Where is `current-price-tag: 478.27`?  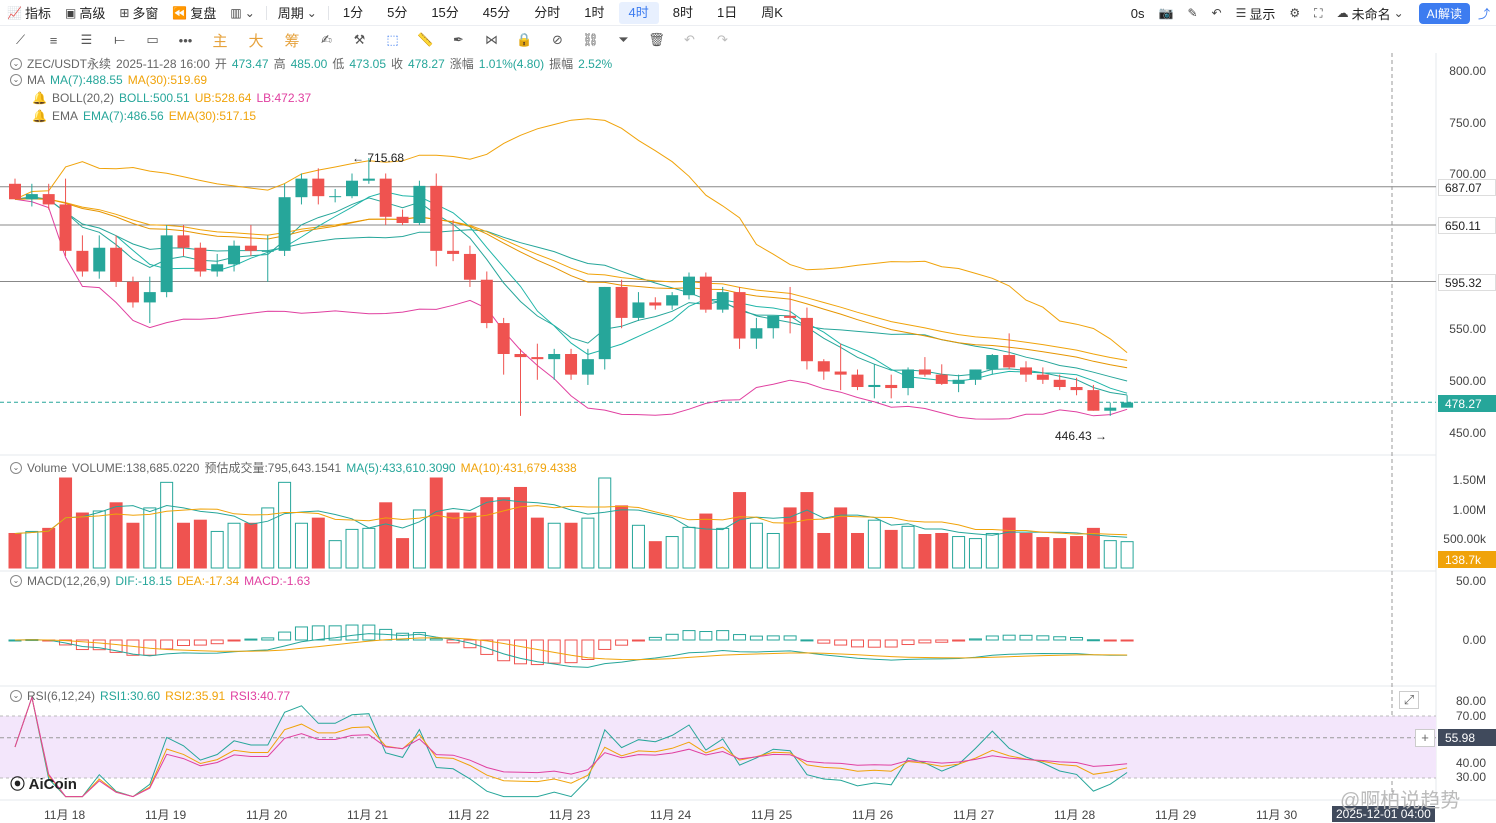
current-price-tag: 478.27 is located at coordinates (1467, 403).